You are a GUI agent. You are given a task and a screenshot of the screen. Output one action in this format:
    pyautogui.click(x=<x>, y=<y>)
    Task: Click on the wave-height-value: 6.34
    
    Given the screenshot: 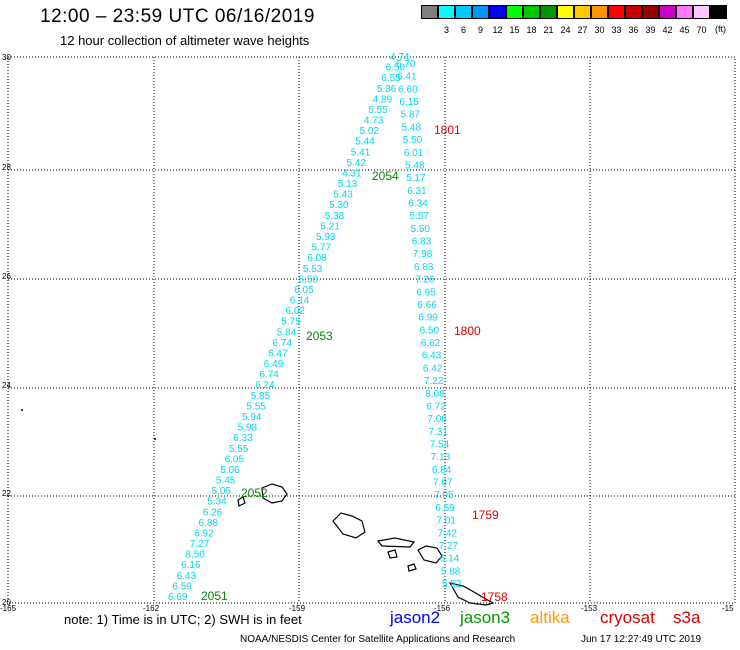 What is the action you would take?
    pyautogui.click(x=418, y=204)
    